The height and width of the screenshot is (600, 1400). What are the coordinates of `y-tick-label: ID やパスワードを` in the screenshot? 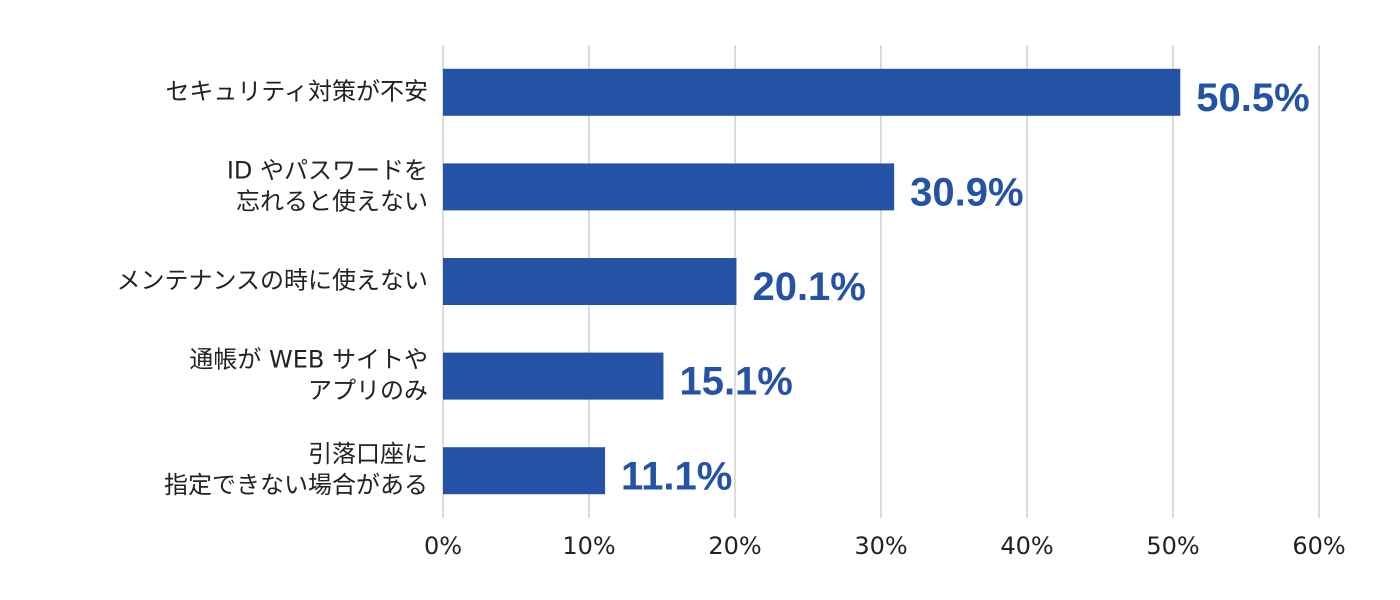 It's located at (327, 170).